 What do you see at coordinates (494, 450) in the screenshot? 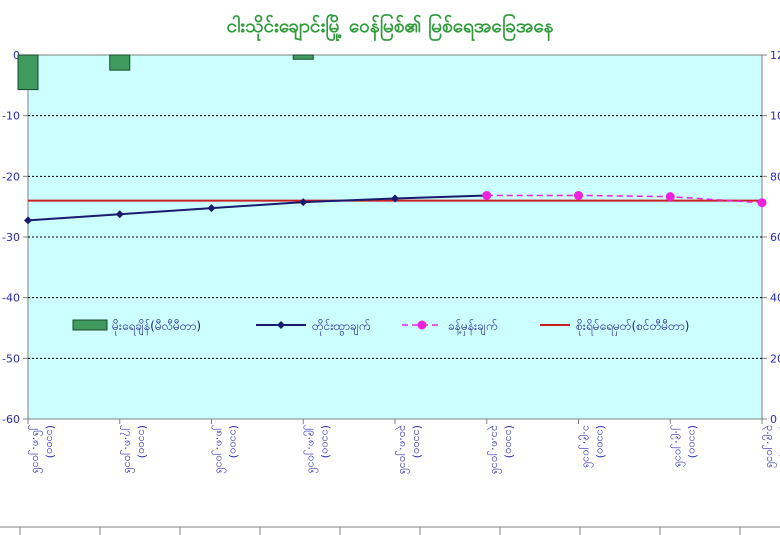
I see `x-axis-tick-label: ၃၁.၈.၂၀၁၆` at bounding box center [494, 450].